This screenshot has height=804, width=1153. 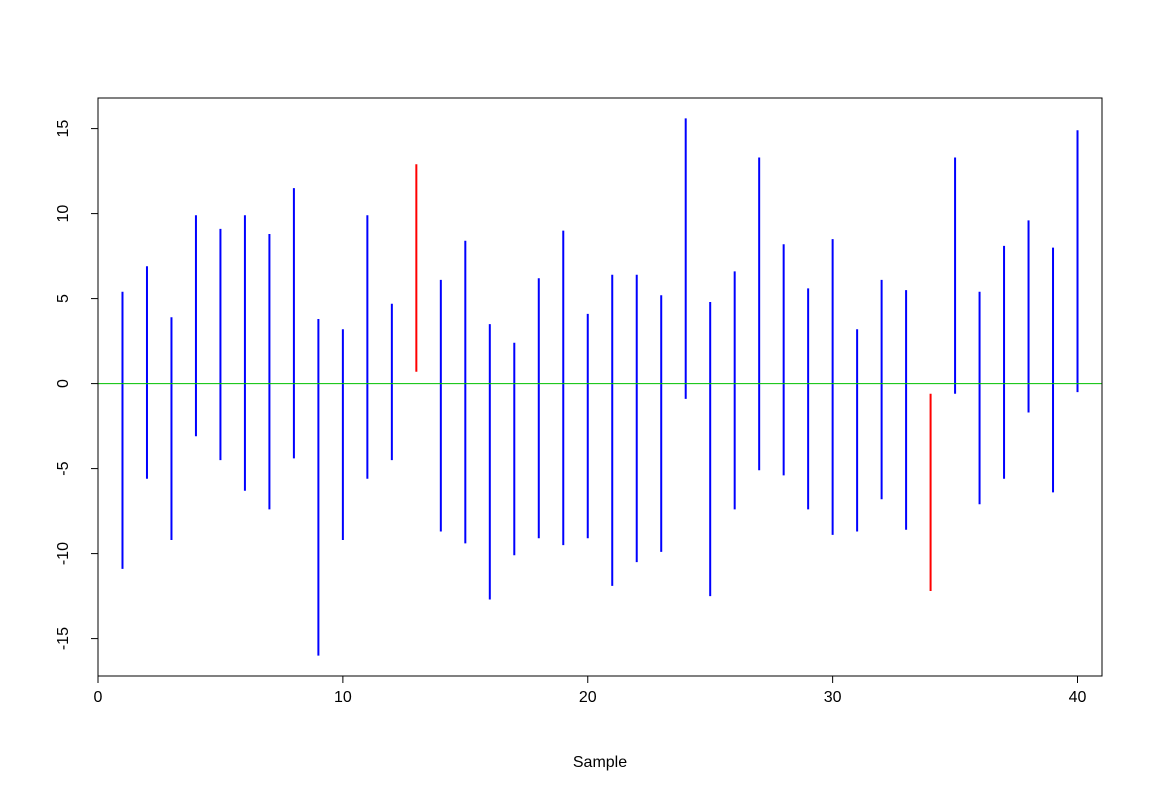 I want to click on x-tick-label: 10, so click(x=343, y=697).